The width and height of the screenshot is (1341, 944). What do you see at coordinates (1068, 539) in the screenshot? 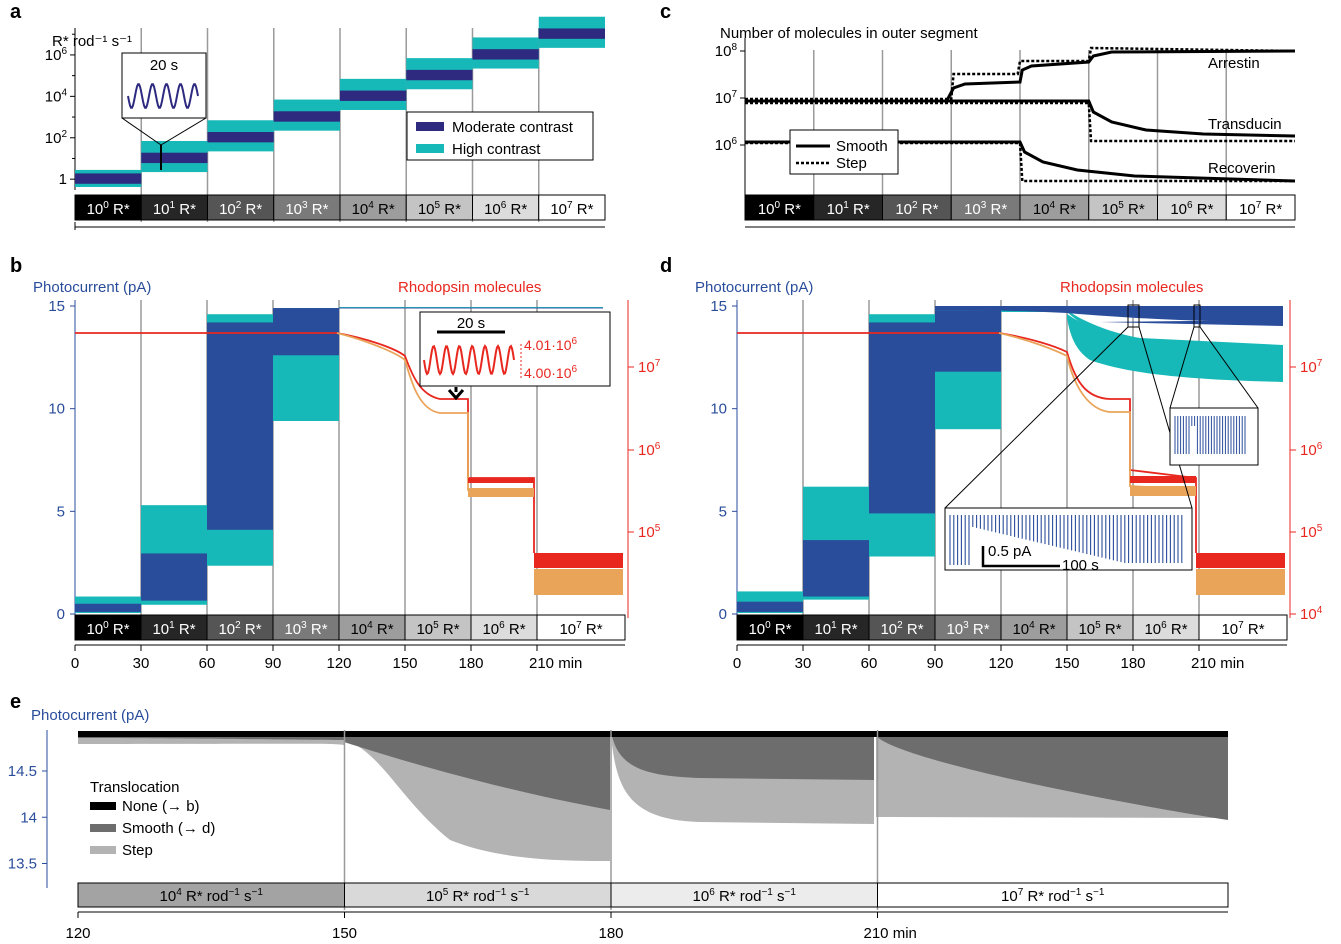
I see `d-inset-large` at bounding box center [1068, 539].